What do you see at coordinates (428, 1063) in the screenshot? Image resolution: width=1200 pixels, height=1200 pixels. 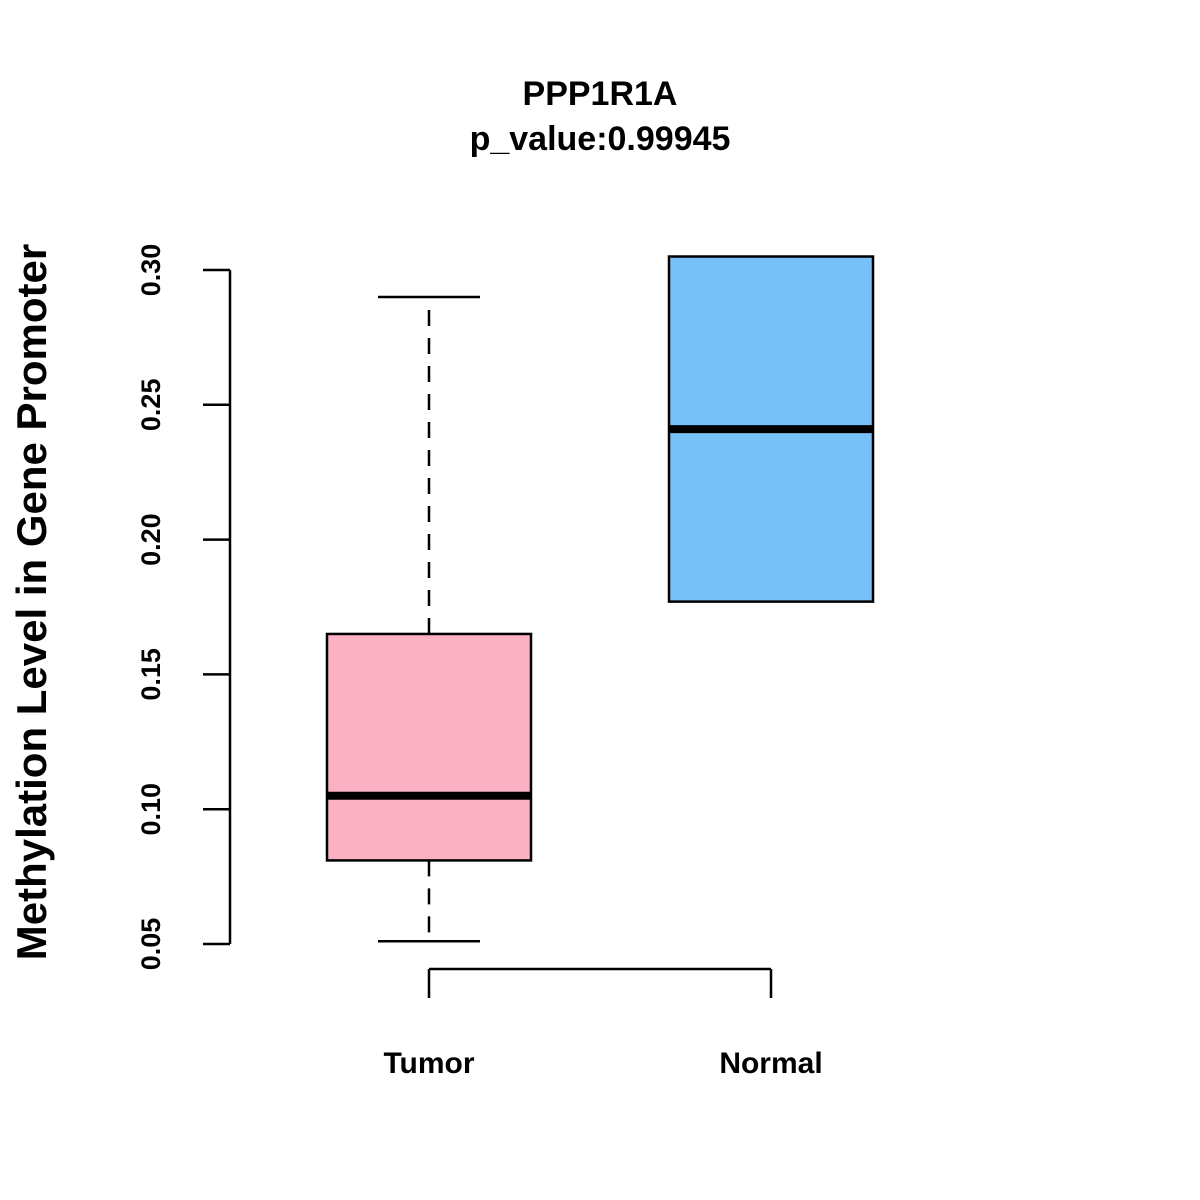 I see `x-tick-label-tumor: Tumor` at bounding box center [428, 1063].